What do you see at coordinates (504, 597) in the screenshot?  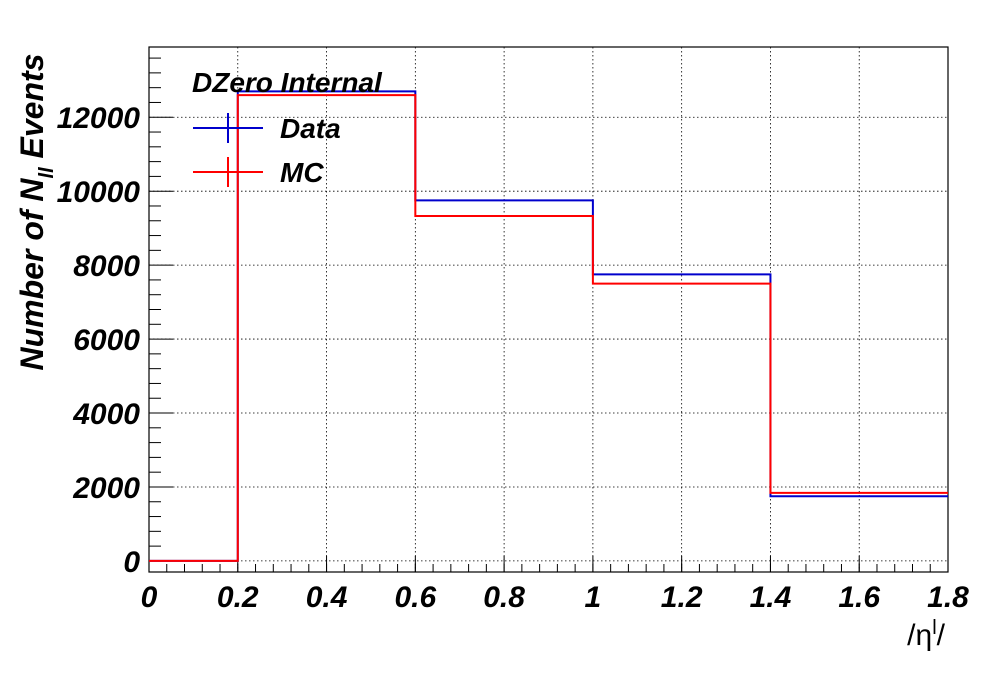 I see `x-tick-label: 0.8` at bounding box center [504, 597].